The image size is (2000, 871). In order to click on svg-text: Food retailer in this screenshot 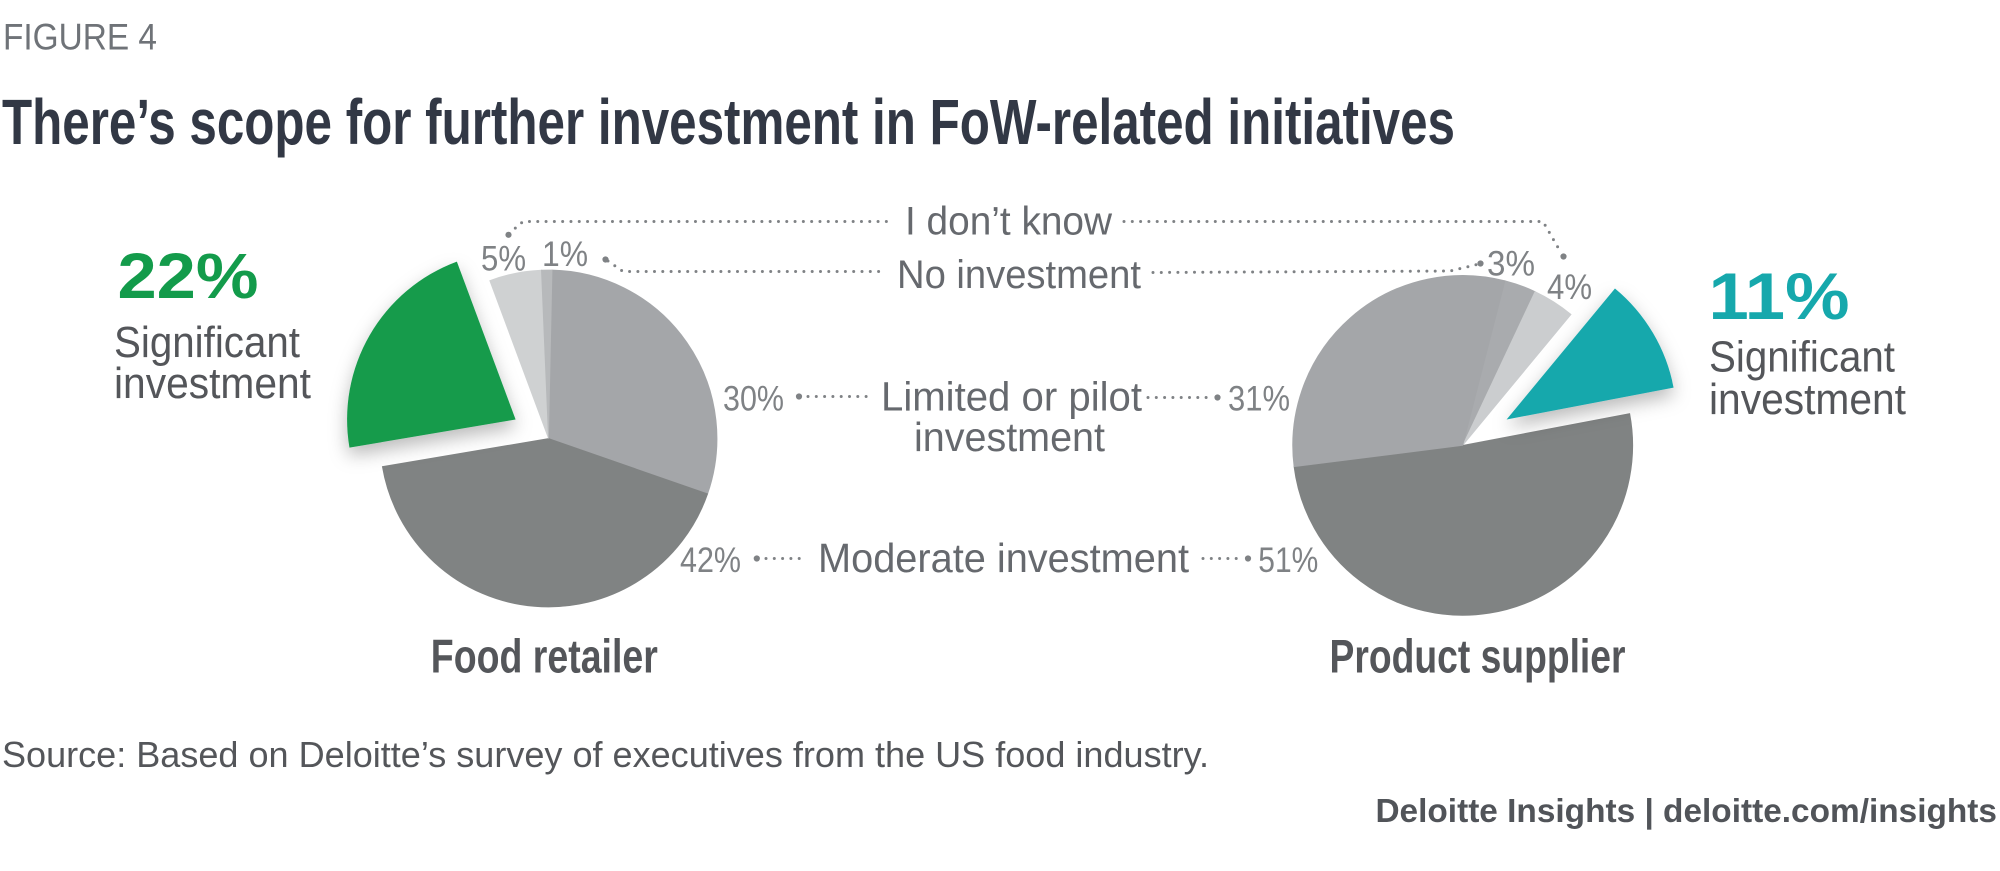, I will do `click(544, 657)`.